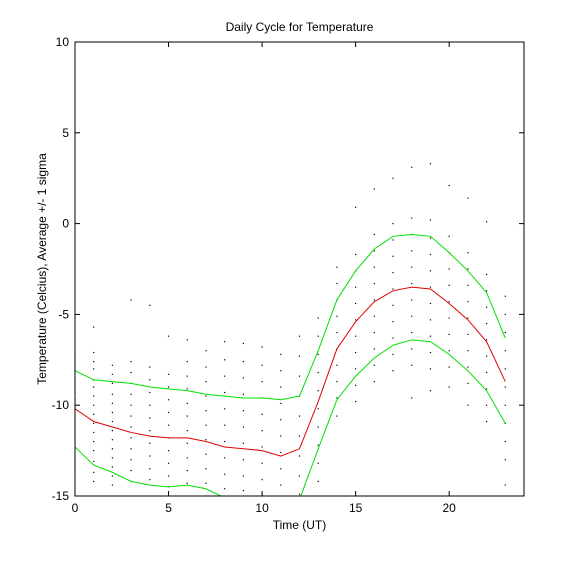 This screenshot has width=580, height=565. What do you see at coordinates (356, 508) in the screenshot?
I see `x-tick-label: 15` at bounding box center [356, 508].